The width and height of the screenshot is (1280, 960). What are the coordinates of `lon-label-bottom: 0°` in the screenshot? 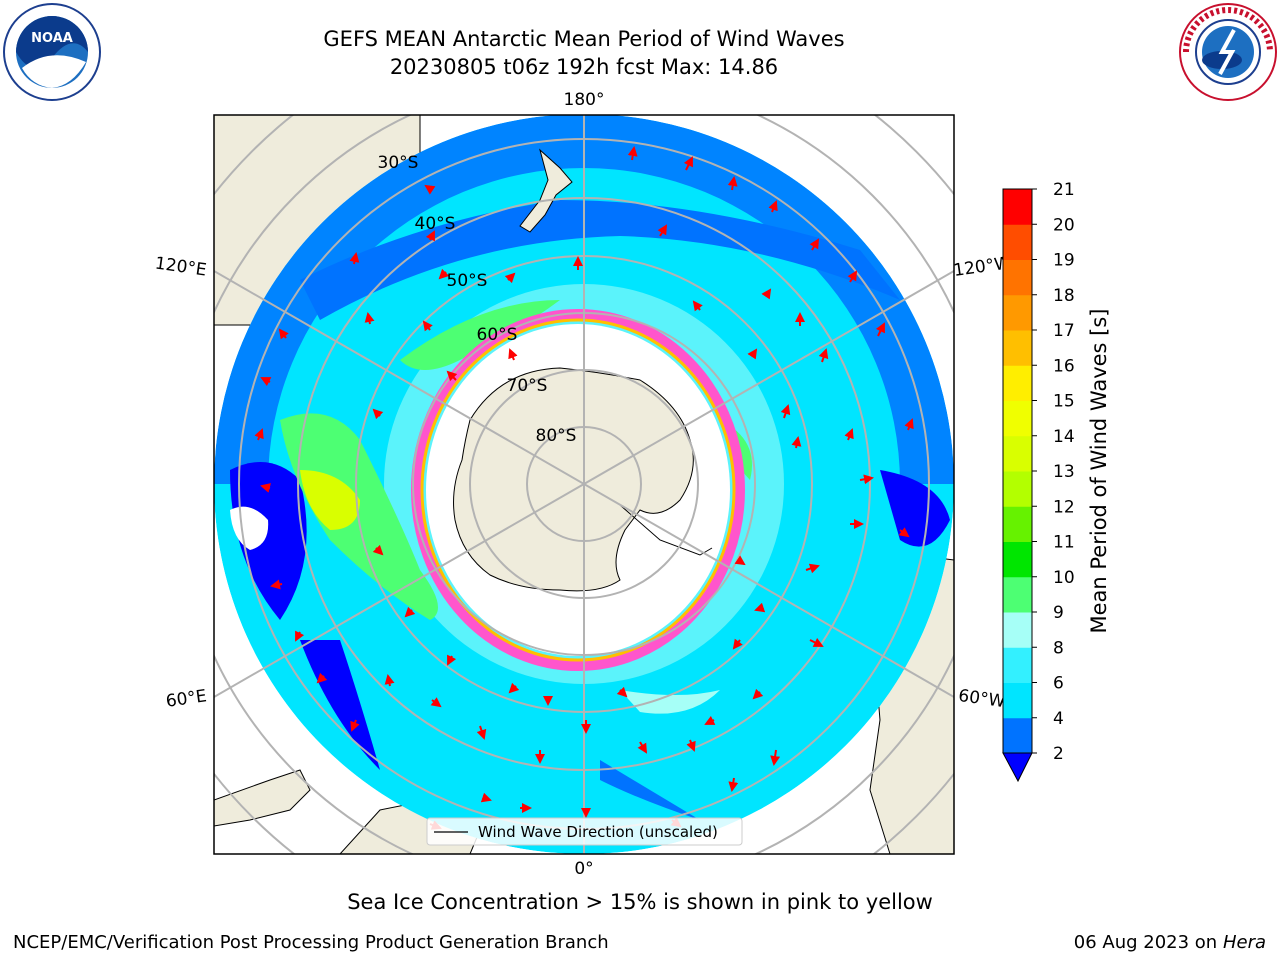 It's located at (583, 869).